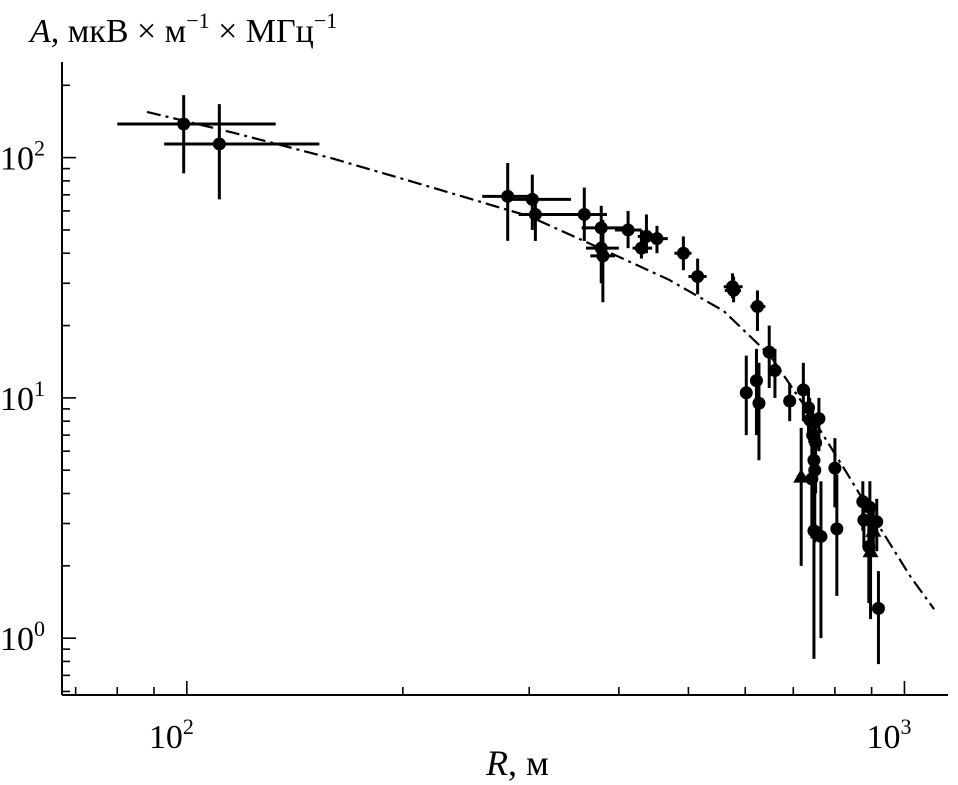 Image resolution: width=958 pixels, height=785 pixels. I want to click on x-axis-title: R, м, so click(517, 763).